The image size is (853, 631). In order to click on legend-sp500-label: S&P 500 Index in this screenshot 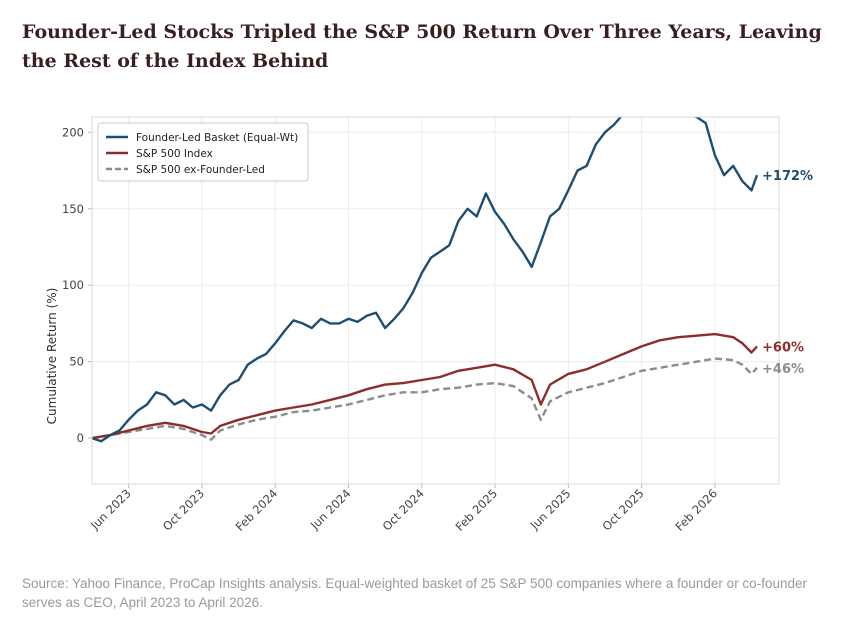, I will do `click(174, 154)`.